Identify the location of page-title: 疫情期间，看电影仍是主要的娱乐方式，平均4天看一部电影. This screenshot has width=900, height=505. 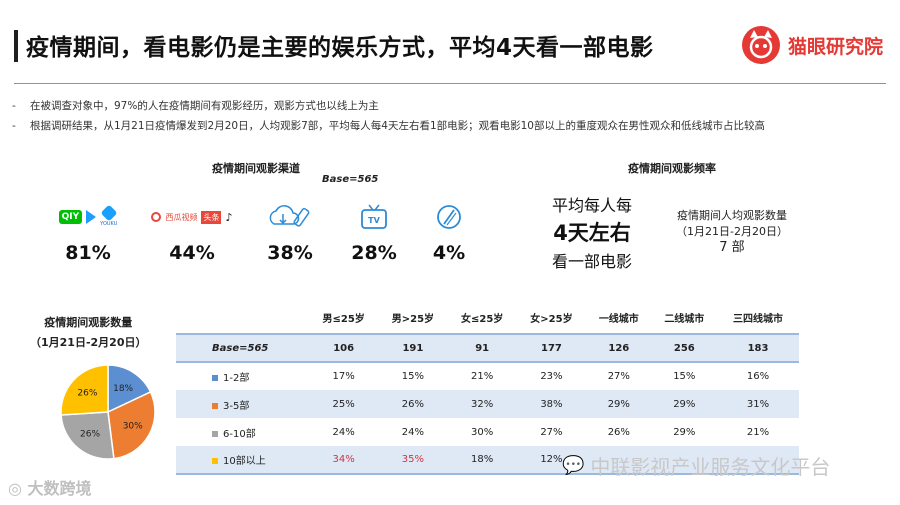
(340, 48).